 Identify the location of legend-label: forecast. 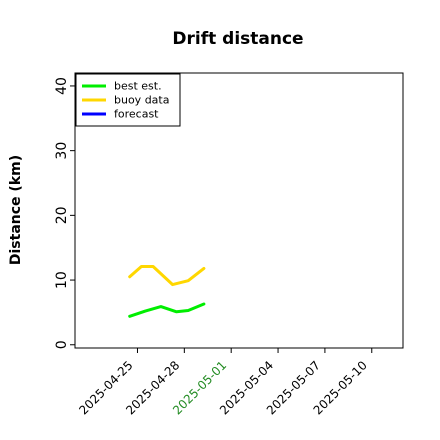
(136, 114).